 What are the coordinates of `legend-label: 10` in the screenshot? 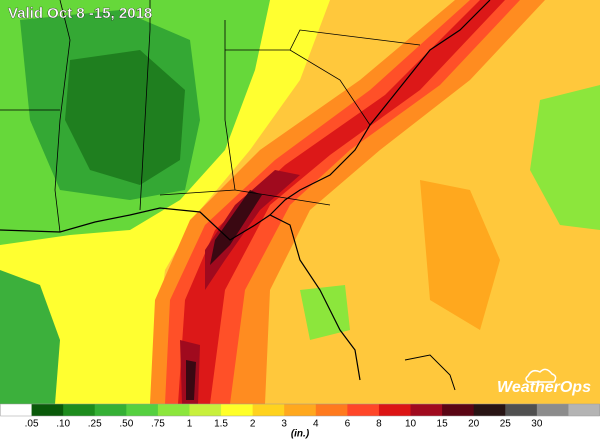 It's located at (411, 424).